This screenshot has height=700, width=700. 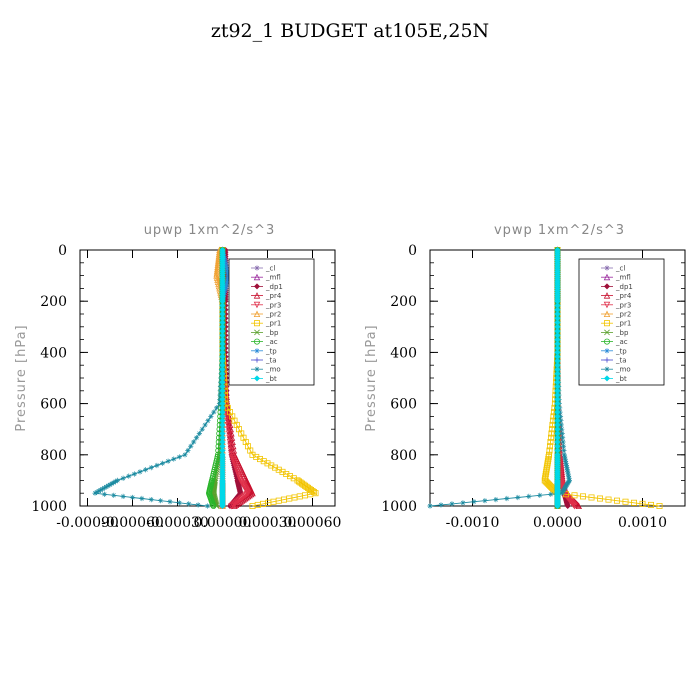 I want to click on x-tick-label: 0.00030, so click(x=268, y=523).